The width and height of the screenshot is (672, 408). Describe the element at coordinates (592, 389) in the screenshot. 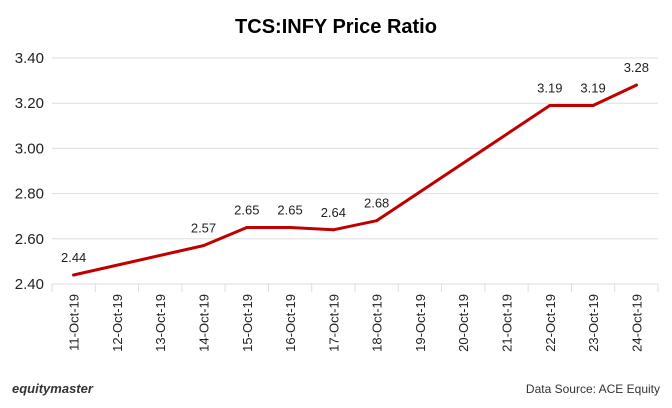

I see `data-source-note: Data Source: ACE Equity` at that location.